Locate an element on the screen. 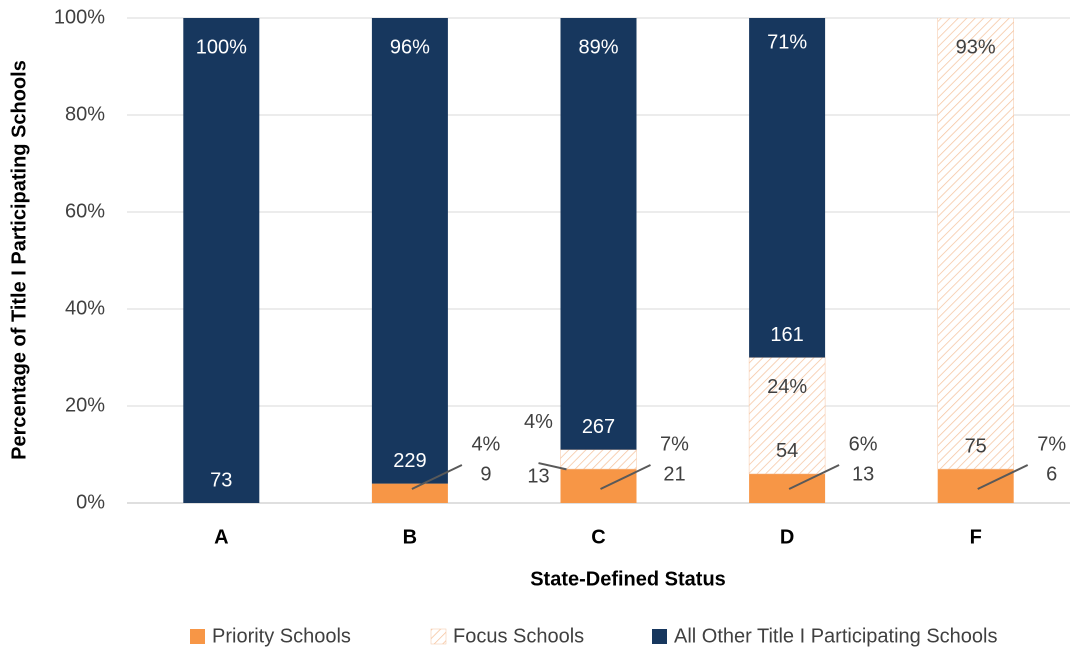  count-label: 6 is located at coordinates (1051, 474).